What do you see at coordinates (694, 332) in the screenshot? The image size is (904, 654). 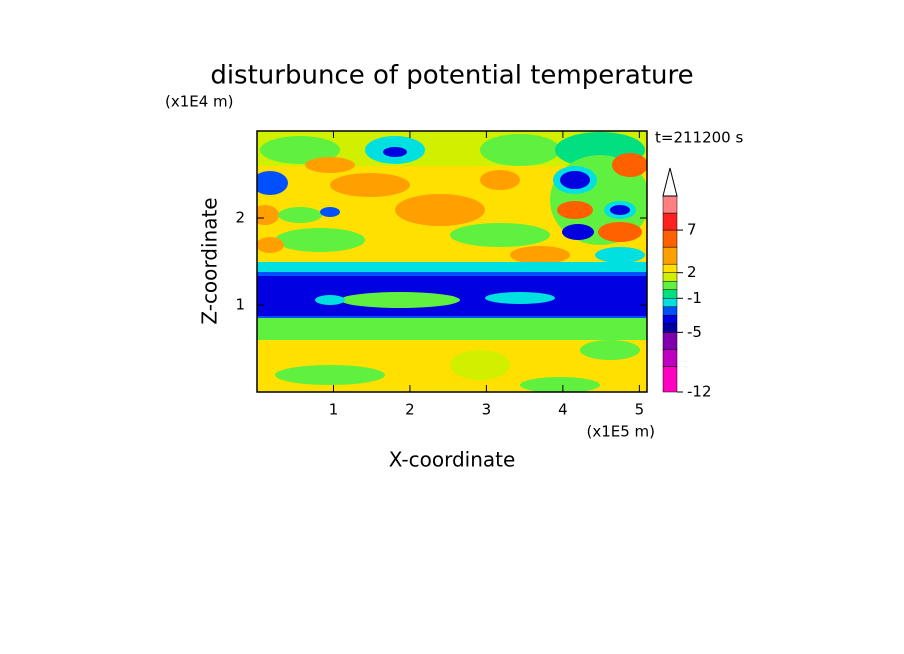 I see `colorbar-tick-label: -5` at bounding box center [694, 332].